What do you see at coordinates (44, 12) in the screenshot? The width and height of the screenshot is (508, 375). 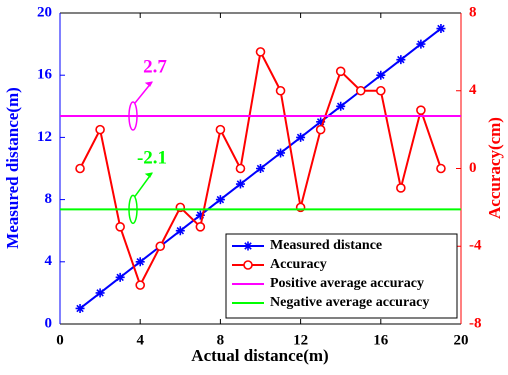 I see `y-tick-label: 20` at bounding box center [44, 12].